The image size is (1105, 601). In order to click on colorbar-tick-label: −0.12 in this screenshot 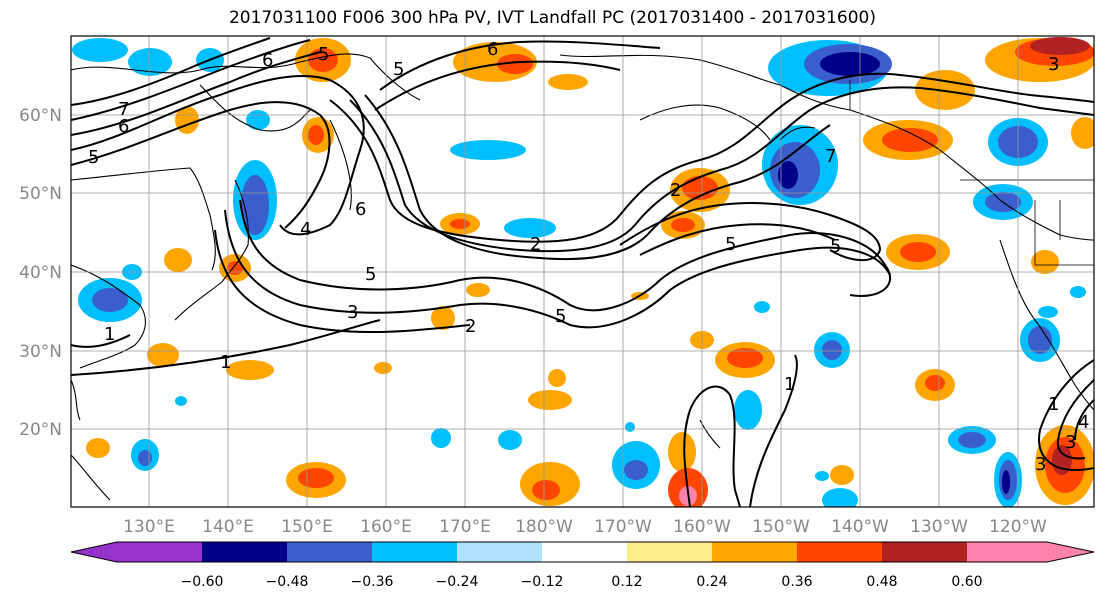, I will do `click(542, 582)`.